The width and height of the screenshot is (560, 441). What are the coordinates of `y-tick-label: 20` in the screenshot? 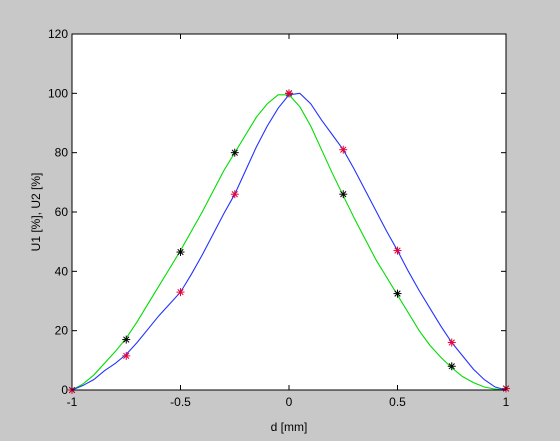 It's located at (62, 331).